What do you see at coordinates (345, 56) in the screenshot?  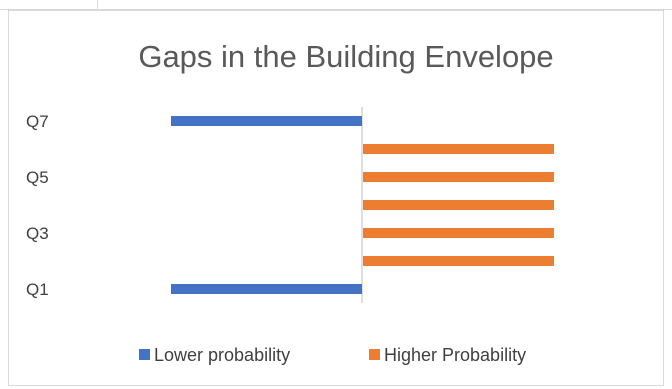 I see `chart-title: Gaps in the Building Envelope` at bounding box center [345, 56].